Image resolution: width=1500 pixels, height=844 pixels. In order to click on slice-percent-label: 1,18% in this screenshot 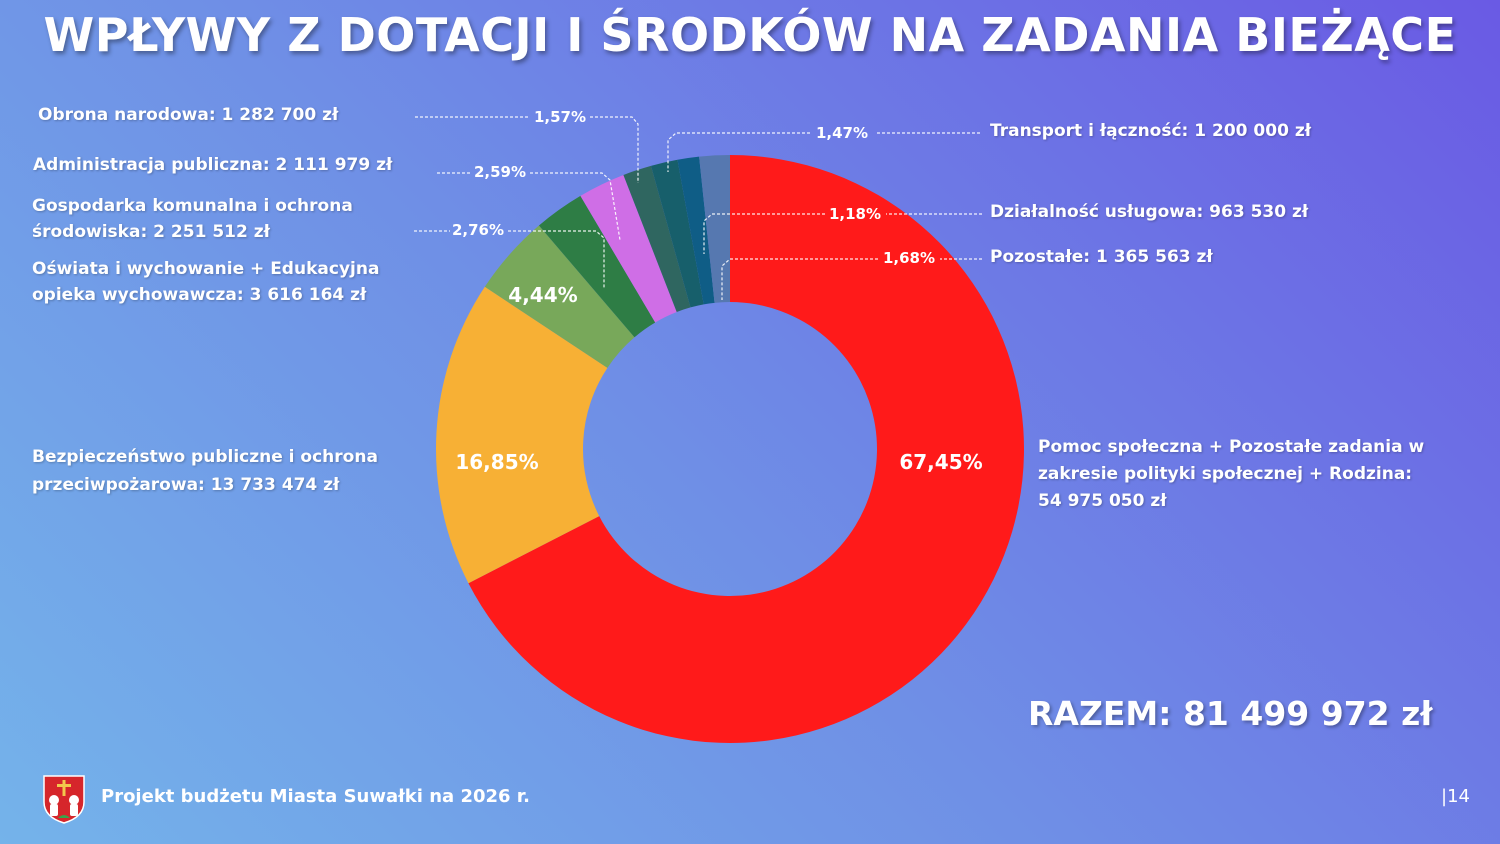, I will do `click(855, 214)`.